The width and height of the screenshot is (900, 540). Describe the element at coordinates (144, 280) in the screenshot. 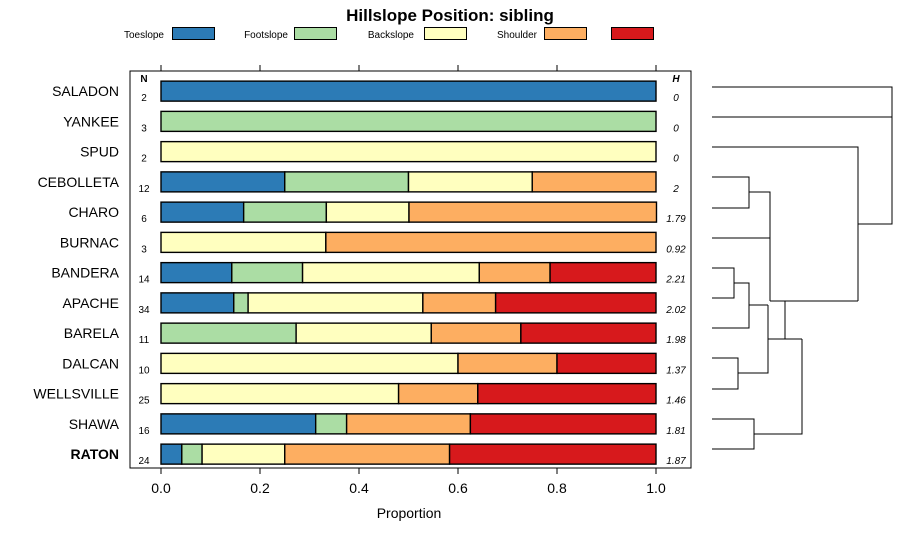

I see `n-value-bandera: 14` at that location.